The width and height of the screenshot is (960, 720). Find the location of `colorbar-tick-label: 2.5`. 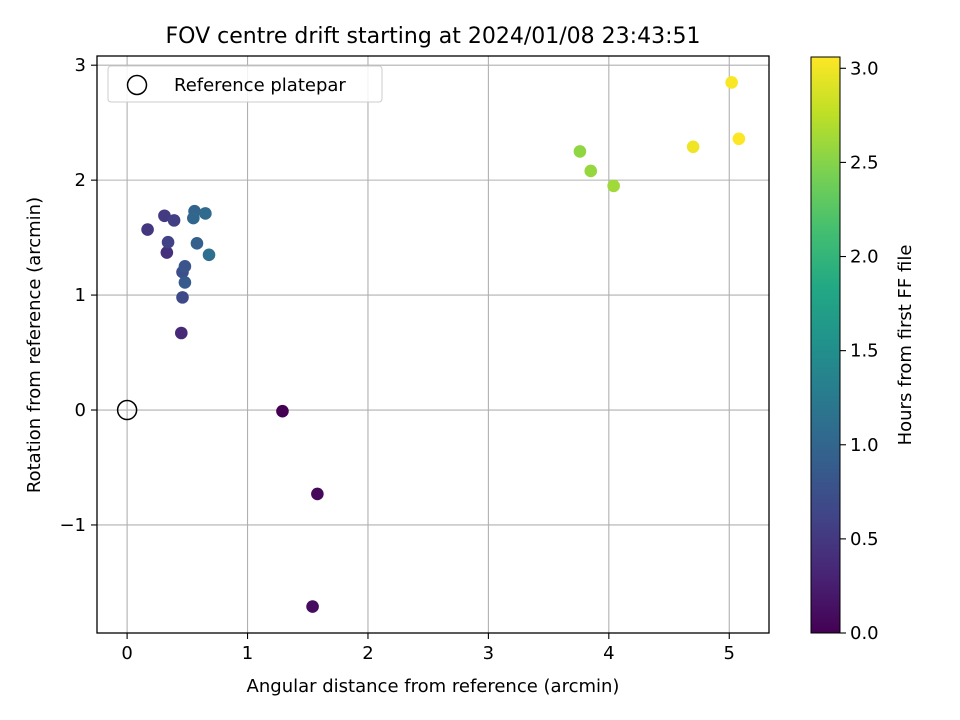

colorbar-tick-label: 2.5 is located at coordinates (864, 162).